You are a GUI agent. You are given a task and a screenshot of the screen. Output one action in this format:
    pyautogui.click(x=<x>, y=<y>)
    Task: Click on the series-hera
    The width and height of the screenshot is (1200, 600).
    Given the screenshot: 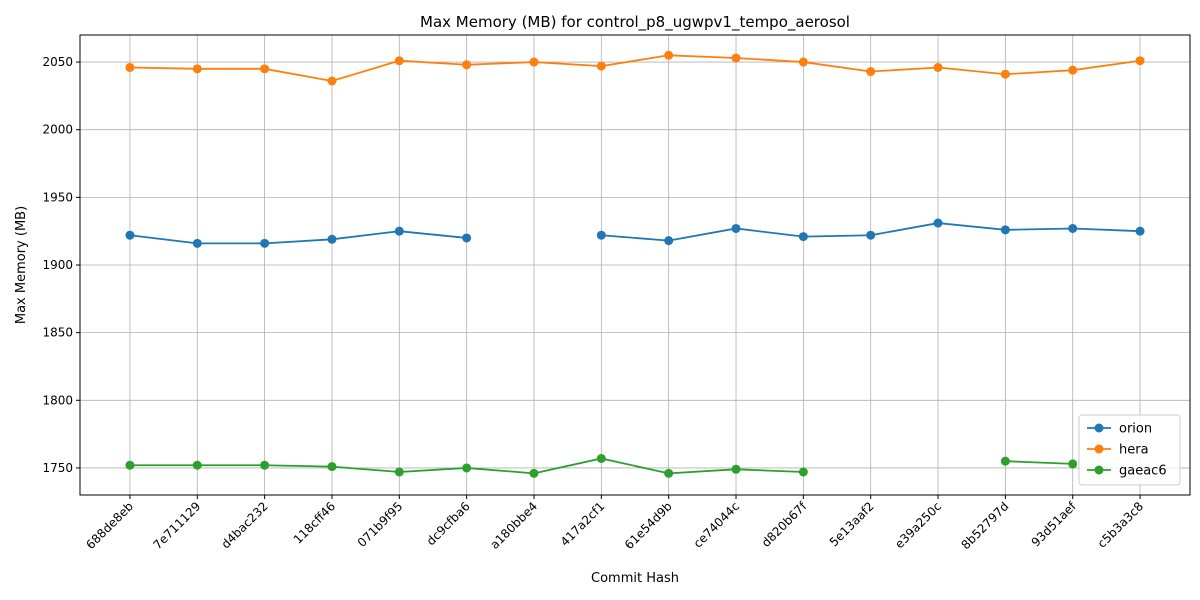 What is the action you would take?
    pyautogui.click(x=635, y=68)
    